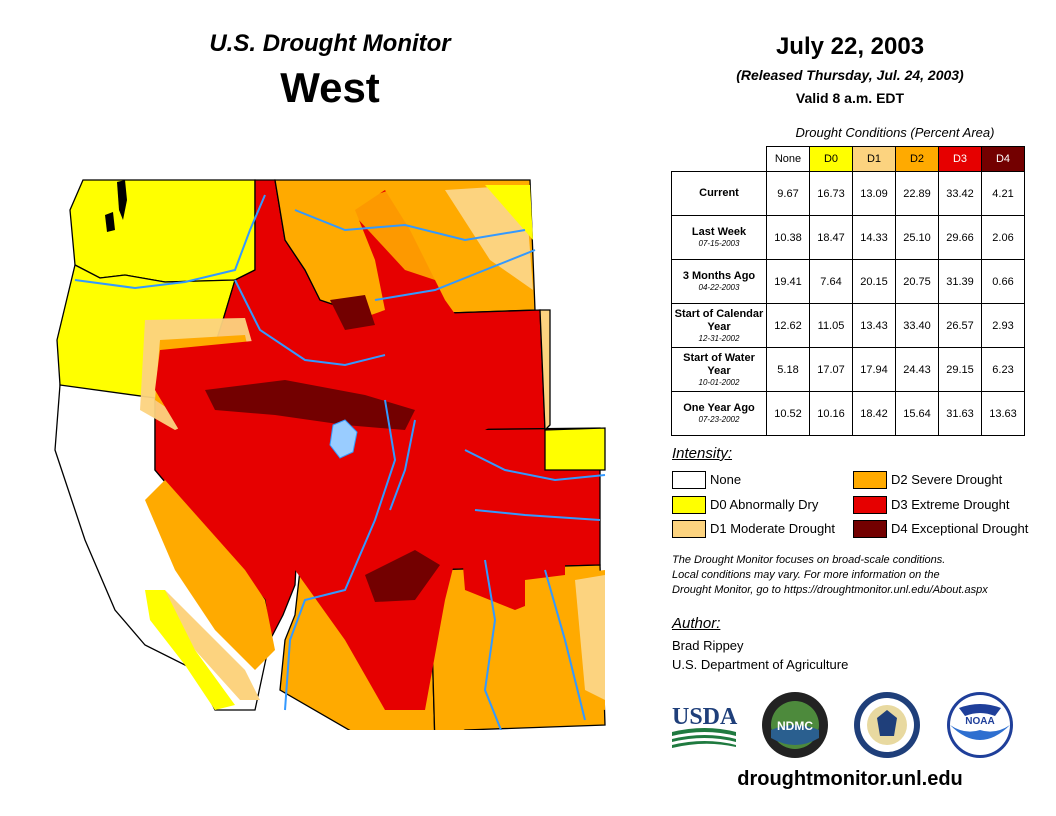 The width and height of the screenshot is (1056, 816). I want to click on table-cell: 13.63, so click(1003, 413).